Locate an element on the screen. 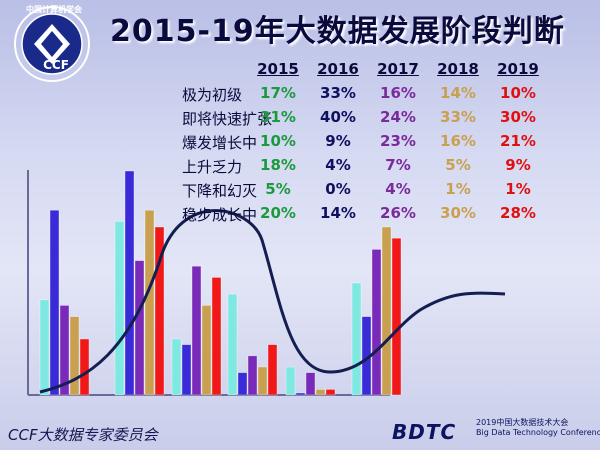 The height and width of the screenshot is (450, 600). row-label: 下降和幻灭 is located at coordinates (220, 191).